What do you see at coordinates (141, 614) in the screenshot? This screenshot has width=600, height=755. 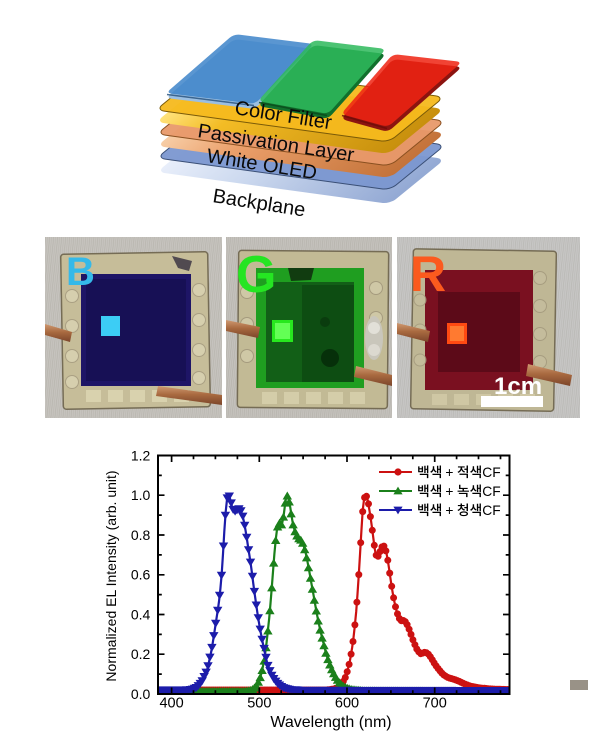 I see `svg-text: 0.4` at bounding box center [141, 614].